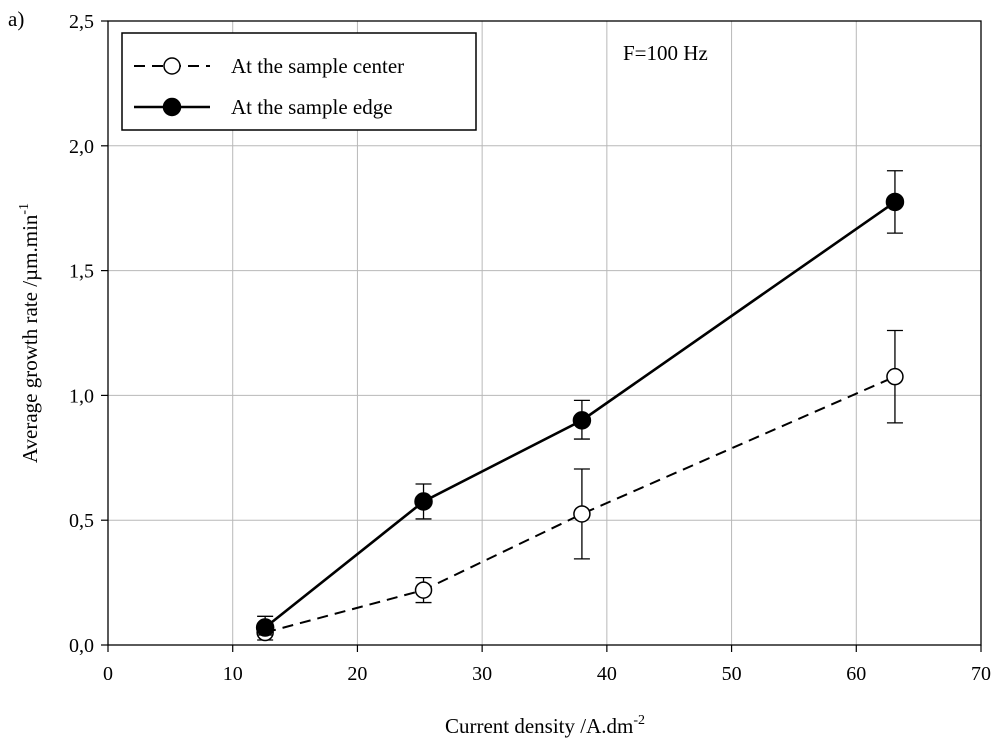 This screenshot has width=1005, height=751. Describe the element at coordinates (16, 19) in the screenshot. I see `panel-label: a)` at that location.